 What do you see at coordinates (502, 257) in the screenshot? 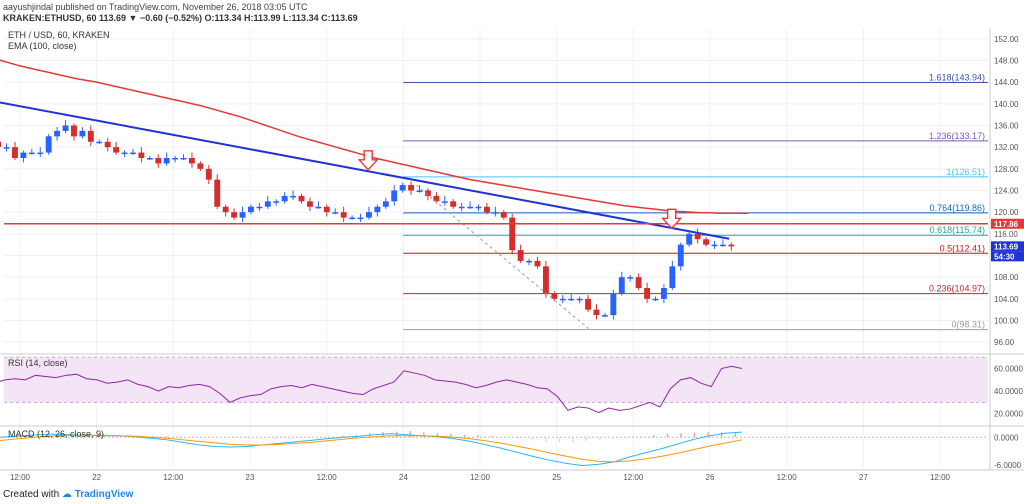
I see `dashed-projection-line` at bounding box center [502, 257].